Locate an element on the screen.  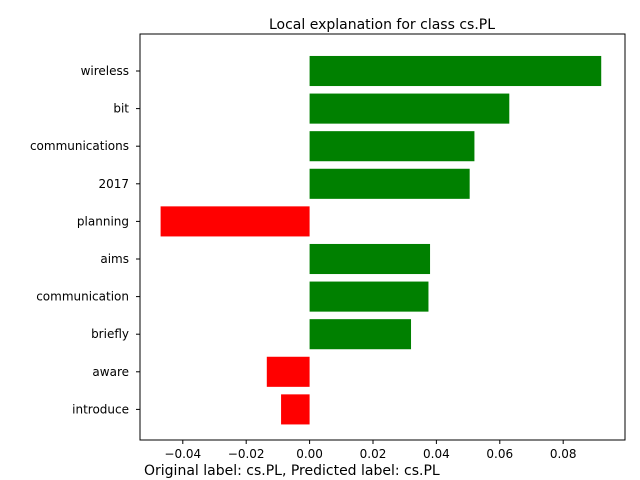
y-tick-label: wireless is located at coordinates (105, 71).